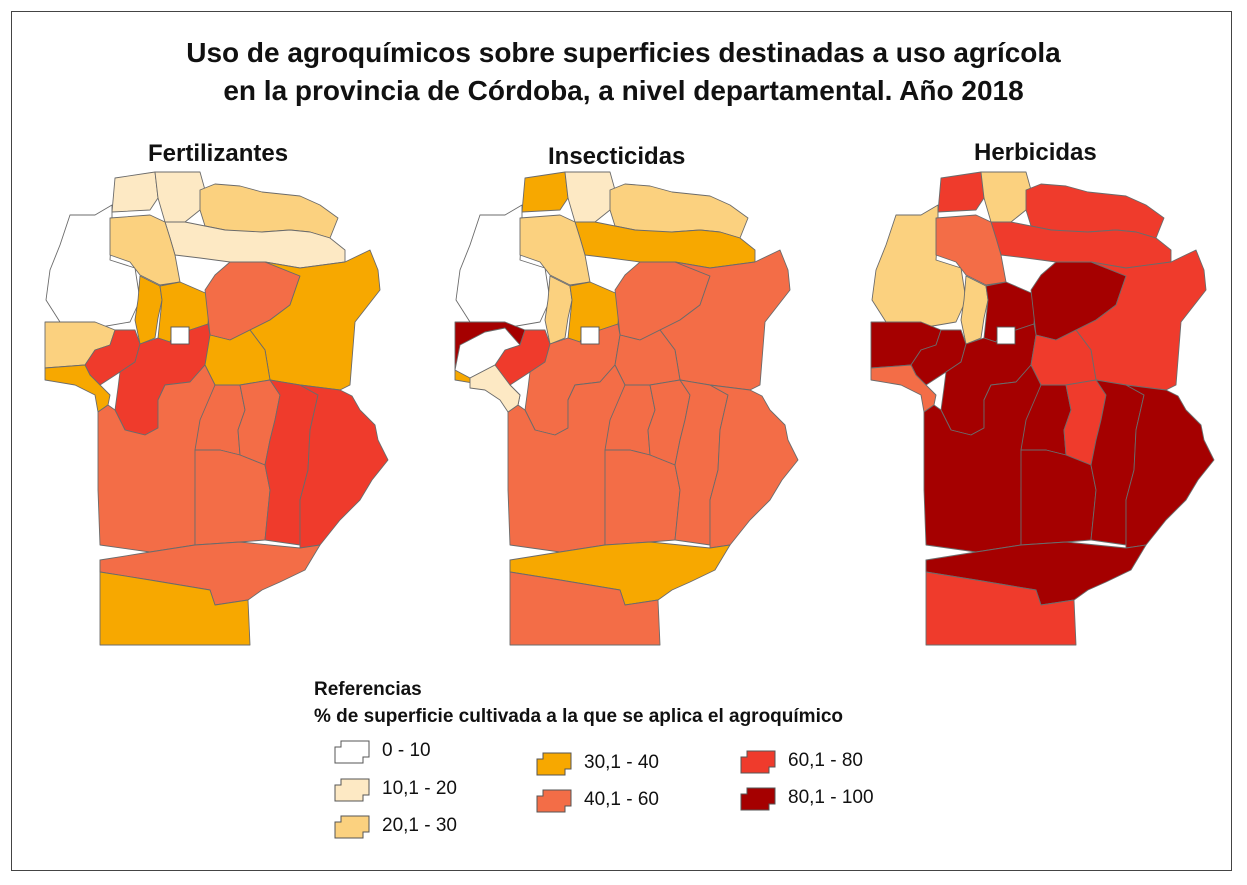  What do you see at coordinates (487, 353) in the screenshot?
I see `department-west-white` at bounding box center [487, 353].